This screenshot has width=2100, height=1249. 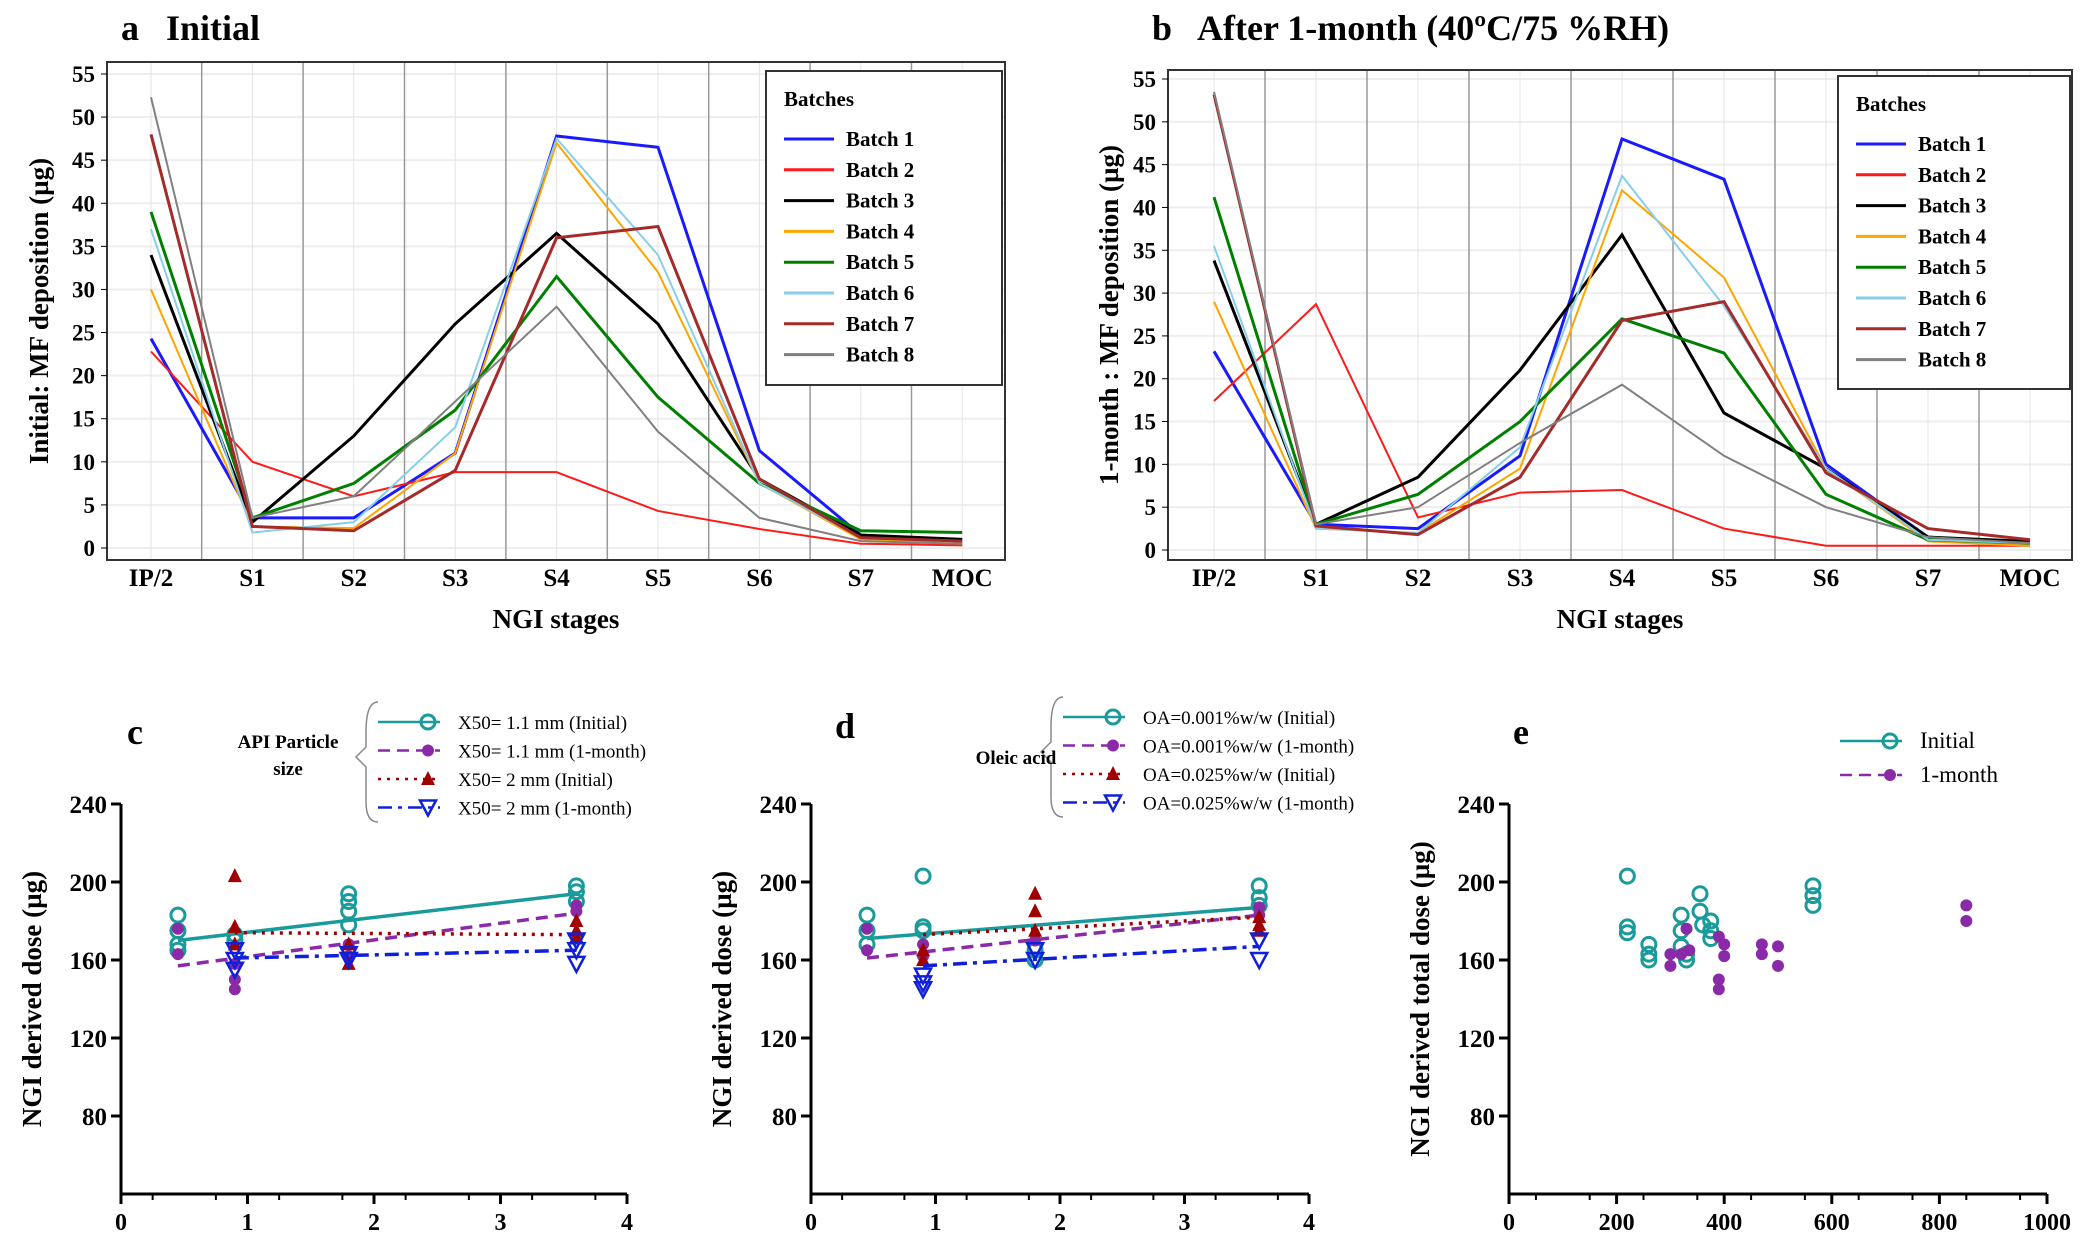 I want to click on x-tick-label: S2, so click(x=354, y=578).